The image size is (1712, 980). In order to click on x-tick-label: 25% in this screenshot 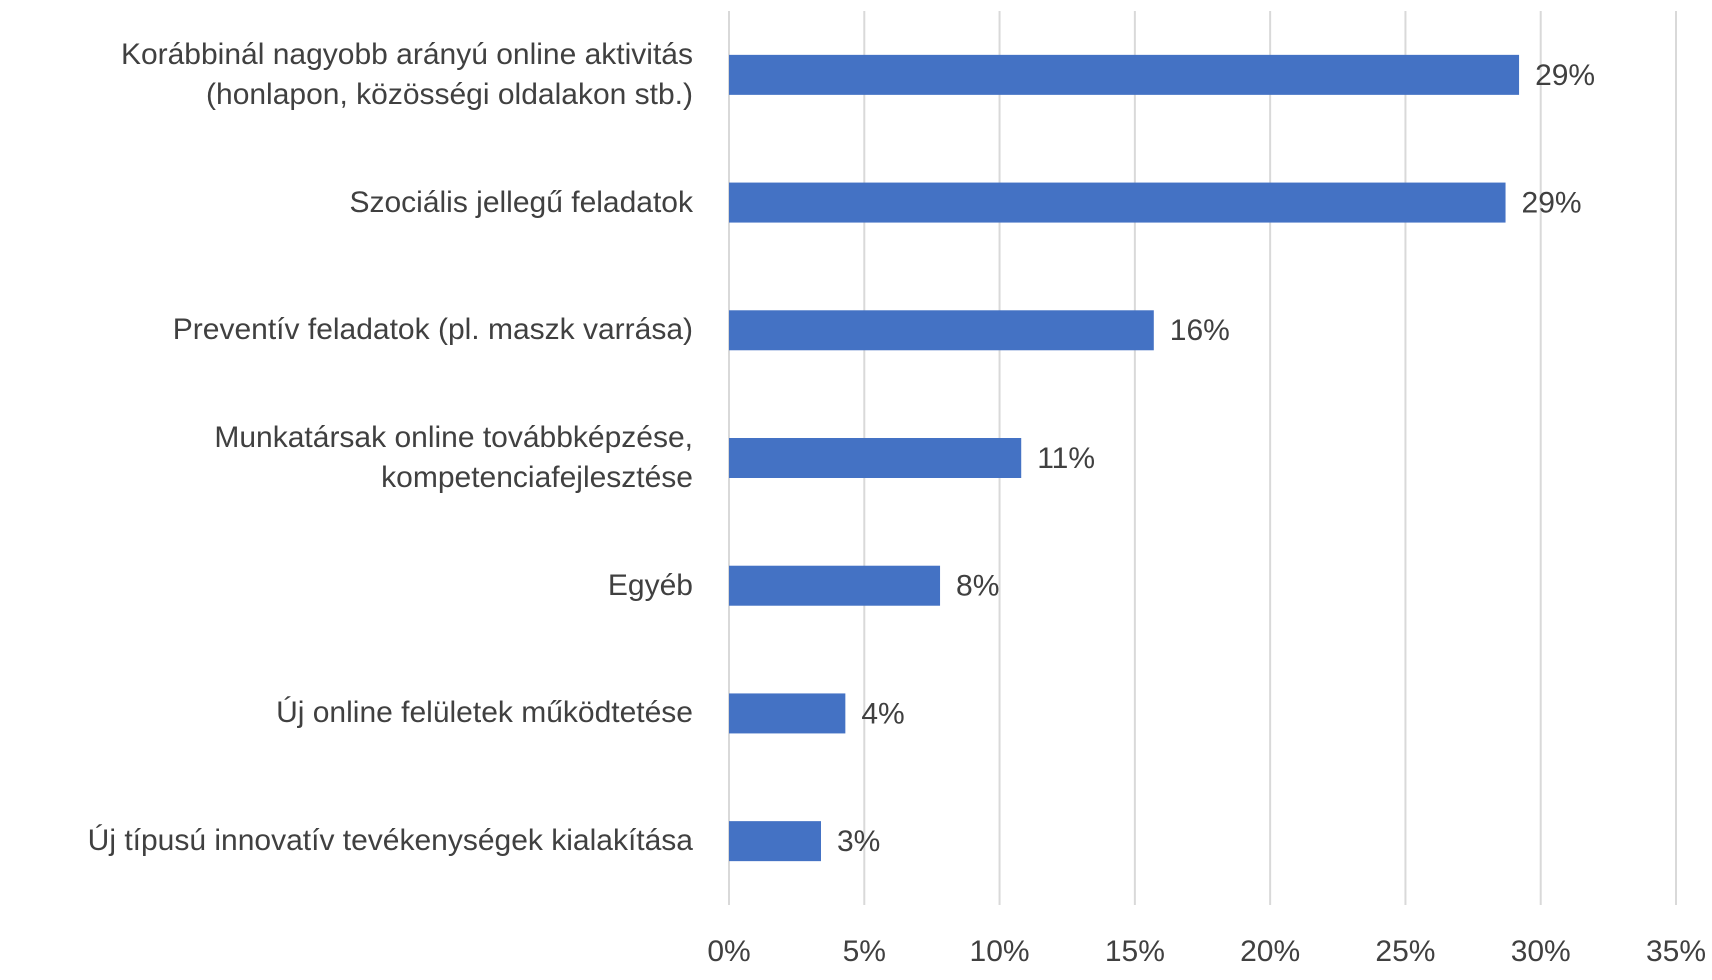, I will do `click(1405, 951)`.